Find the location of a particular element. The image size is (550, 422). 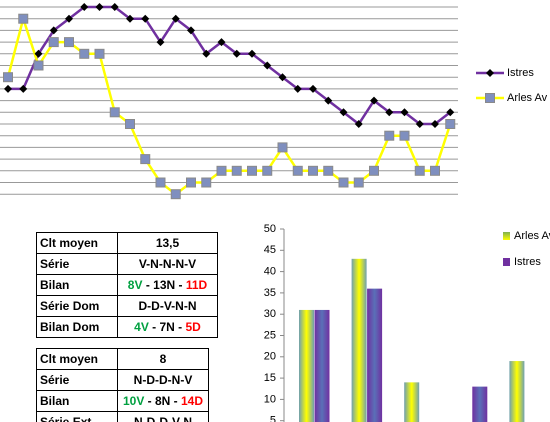

row-value: 4V - 7N - 5D is located at coordinates (167, 327).